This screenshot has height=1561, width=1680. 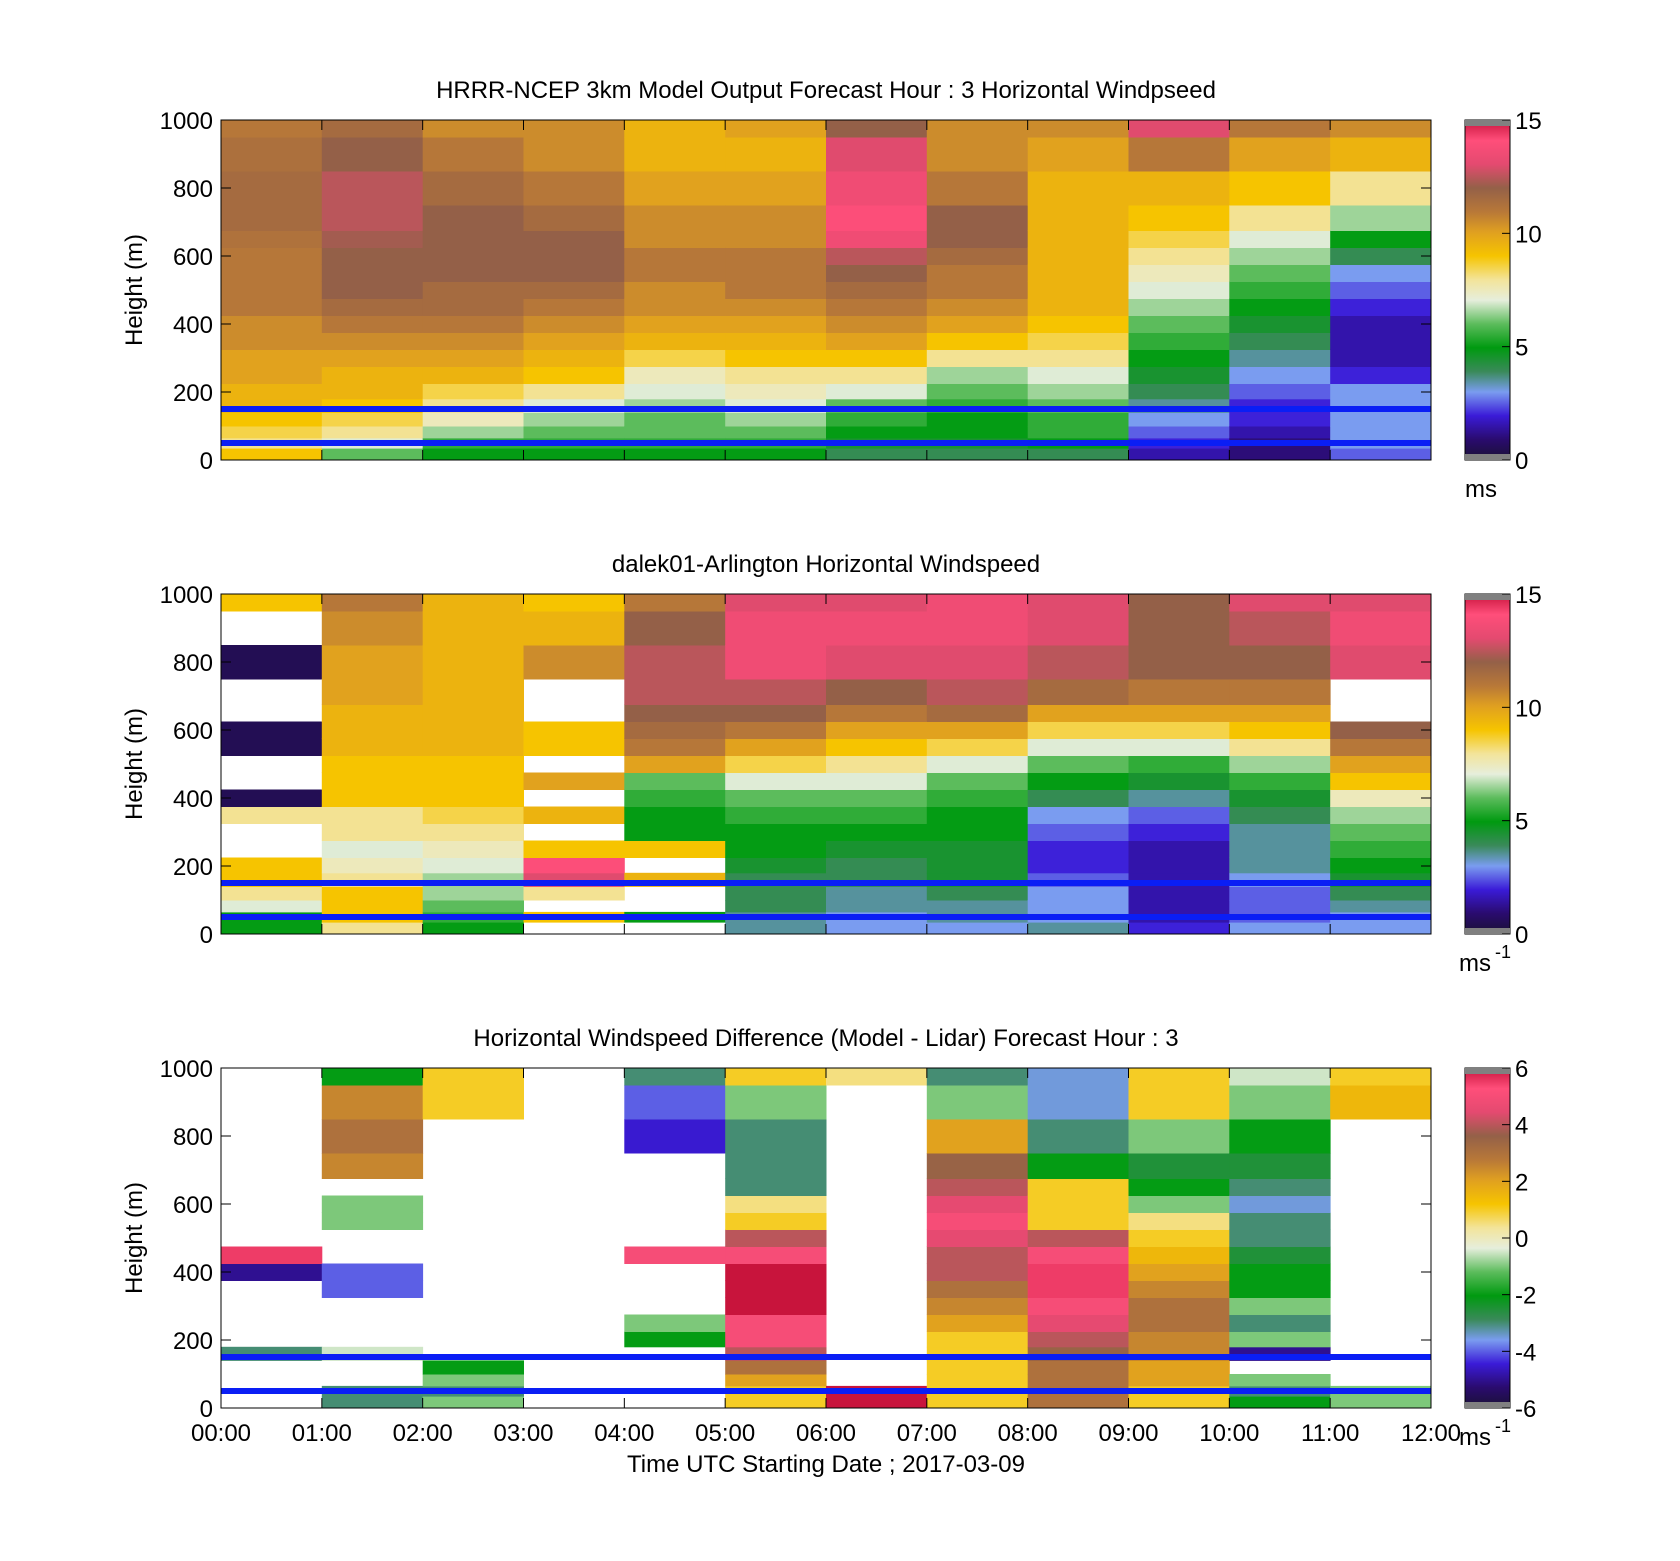 I want to click on x-tick-label: 12:00, so click(x=1431, y=1433).